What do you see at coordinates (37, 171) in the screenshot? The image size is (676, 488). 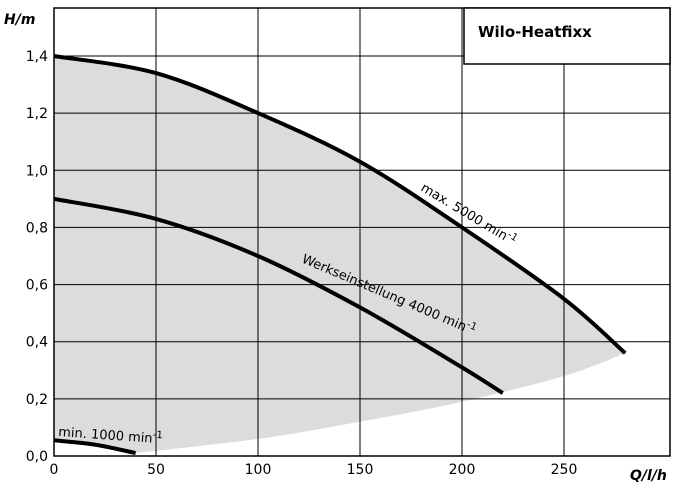 I see `y-tick-label: 1,0` at bounding box center [37, 171].